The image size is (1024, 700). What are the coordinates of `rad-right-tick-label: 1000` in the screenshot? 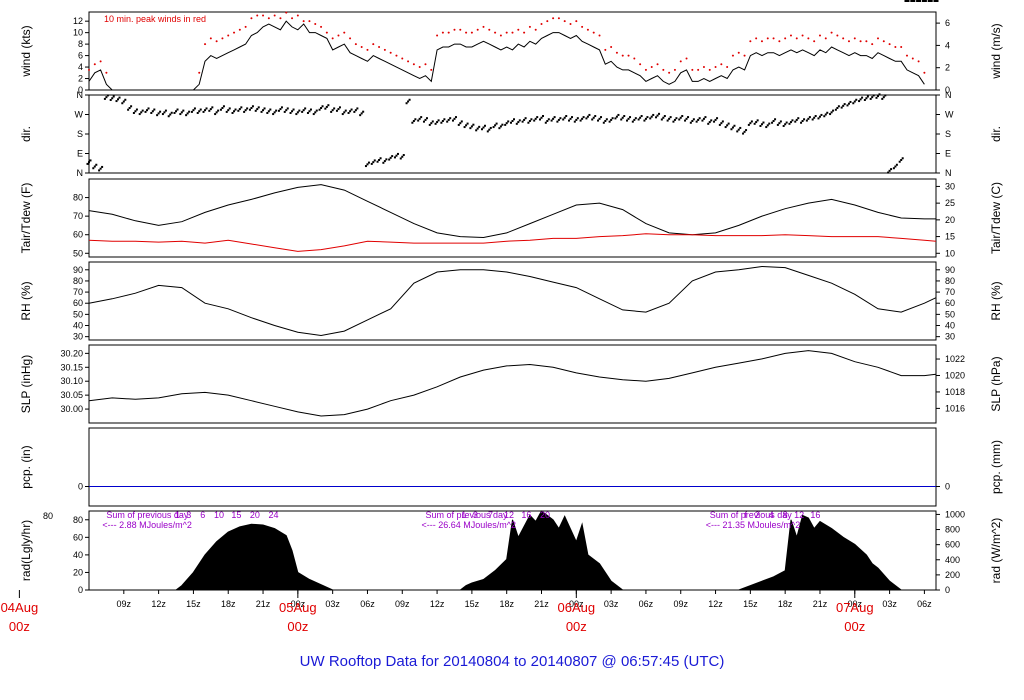 It's located at (955, 514).